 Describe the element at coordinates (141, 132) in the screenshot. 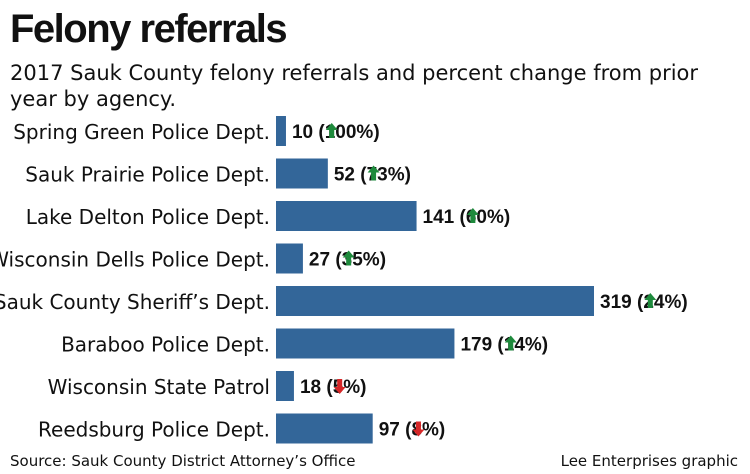

I see `category-label: Spring Green Police Dept.` at that location.